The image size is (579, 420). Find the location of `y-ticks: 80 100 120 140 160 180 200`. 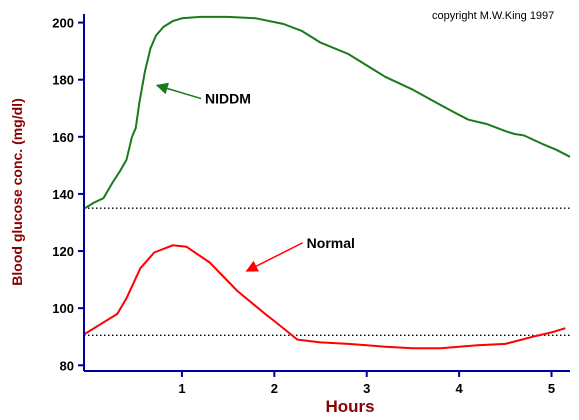

y-ticks: 80 100 120 140 160 180 200 is located at coordinates (68, 194).